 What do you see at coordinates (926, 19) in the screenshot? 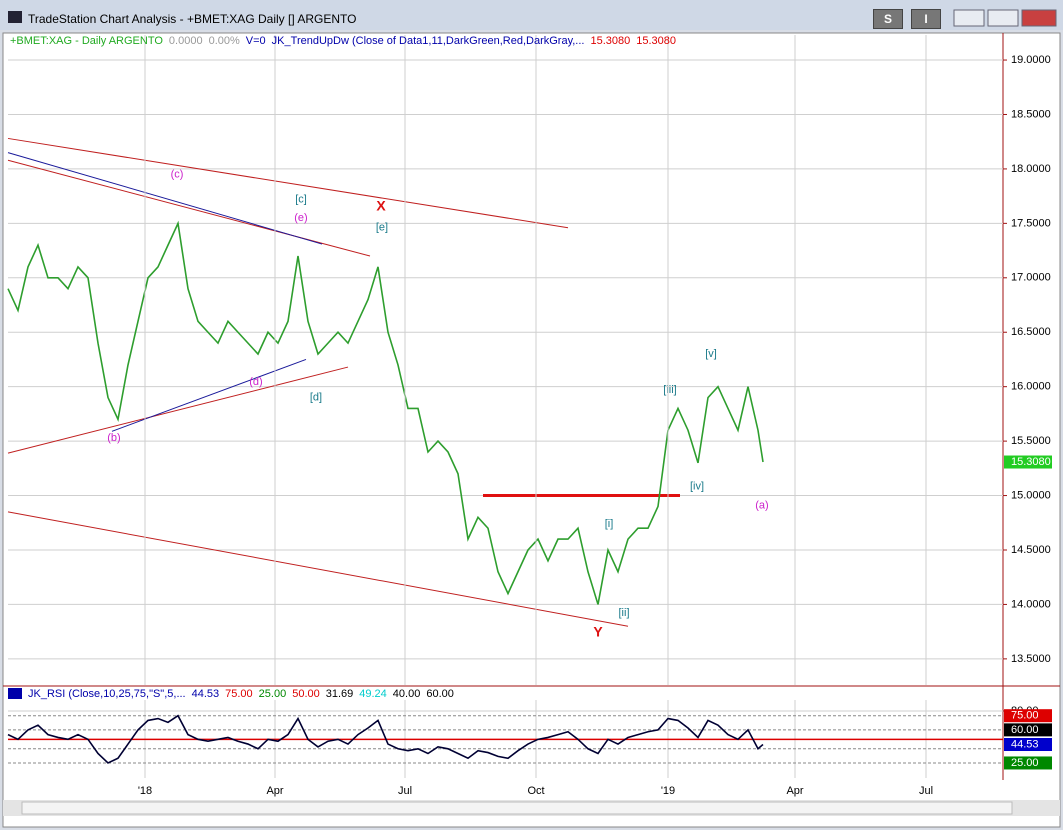
I see `i-button: I` at bounding box center [926, 19].